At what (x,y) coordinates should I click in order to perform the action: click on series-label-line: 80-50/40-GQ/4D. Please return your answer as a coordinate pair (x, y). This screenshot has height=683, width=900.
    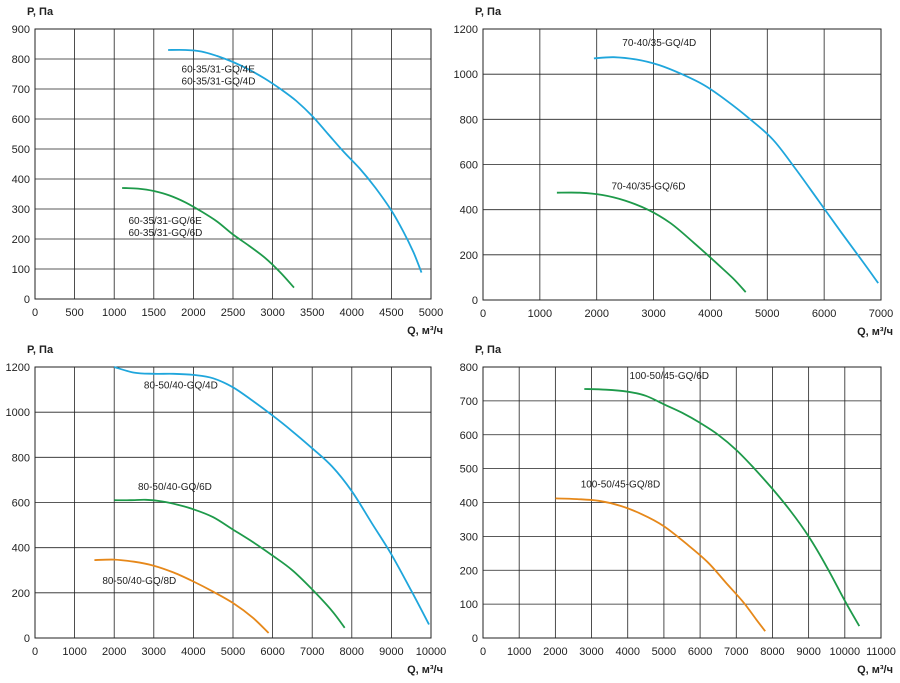
    Looking at the image, I should click on (181, 385).